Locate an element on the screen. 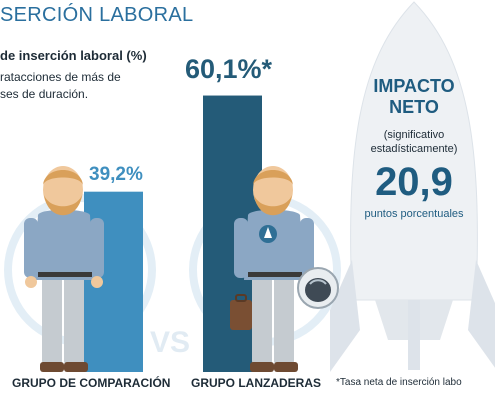  legend-line: ses de duración. is located at coordinates (44, 94).